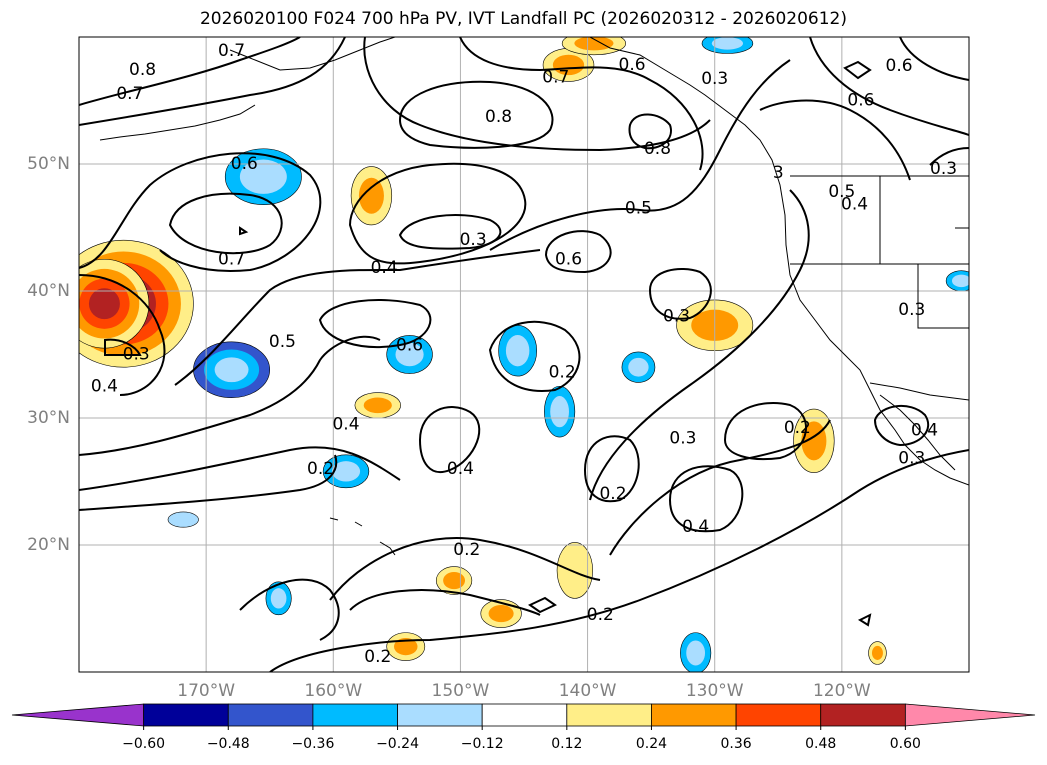  I want to click on contour-label: 0.3, so click(943, 169).